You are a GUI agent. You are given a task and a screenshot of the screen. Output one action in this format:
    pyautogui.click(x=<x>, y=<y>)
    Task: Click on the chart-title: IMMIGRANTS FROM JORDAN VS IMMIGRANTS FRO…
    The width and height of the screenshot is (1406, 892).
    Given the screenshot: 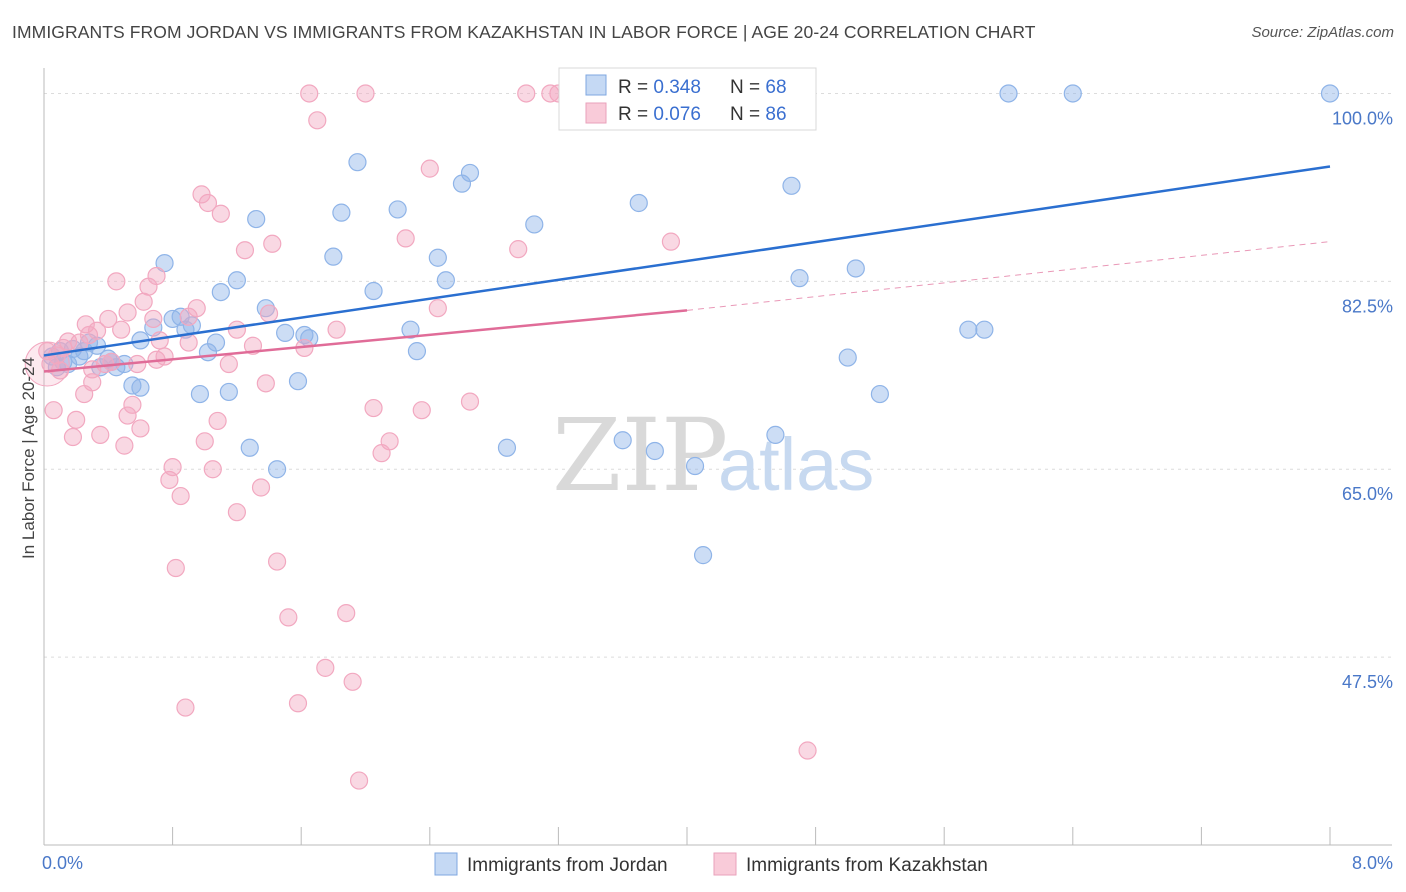 What is the action you would take?
    pyautogui.click(x=524, y=32)
    